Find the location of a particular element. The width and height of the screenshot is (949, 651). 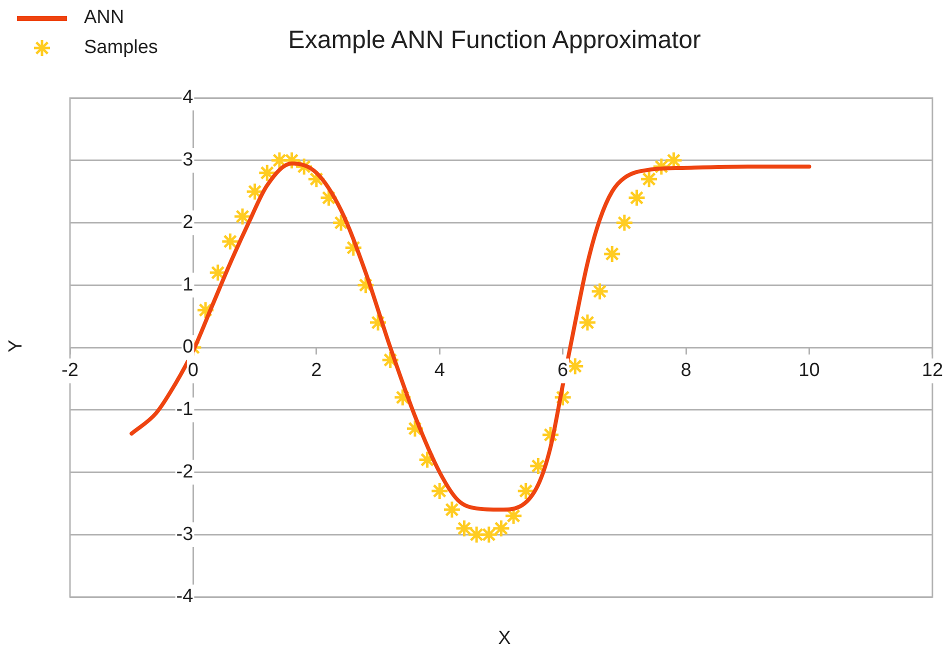

legend-label: ANN is located at coordinates (104, 18).